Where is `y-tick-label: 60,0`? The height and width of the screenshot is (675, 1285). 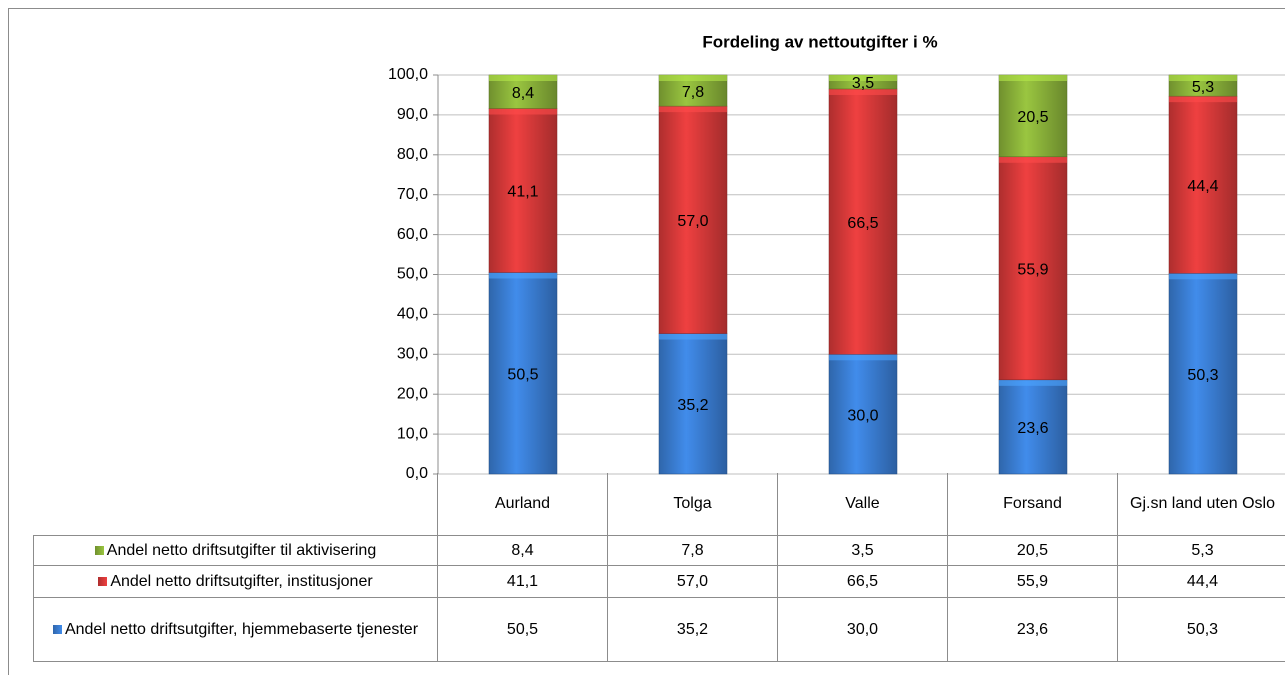
y-tick-label: 60,0 is located at coordinates (412, 234).